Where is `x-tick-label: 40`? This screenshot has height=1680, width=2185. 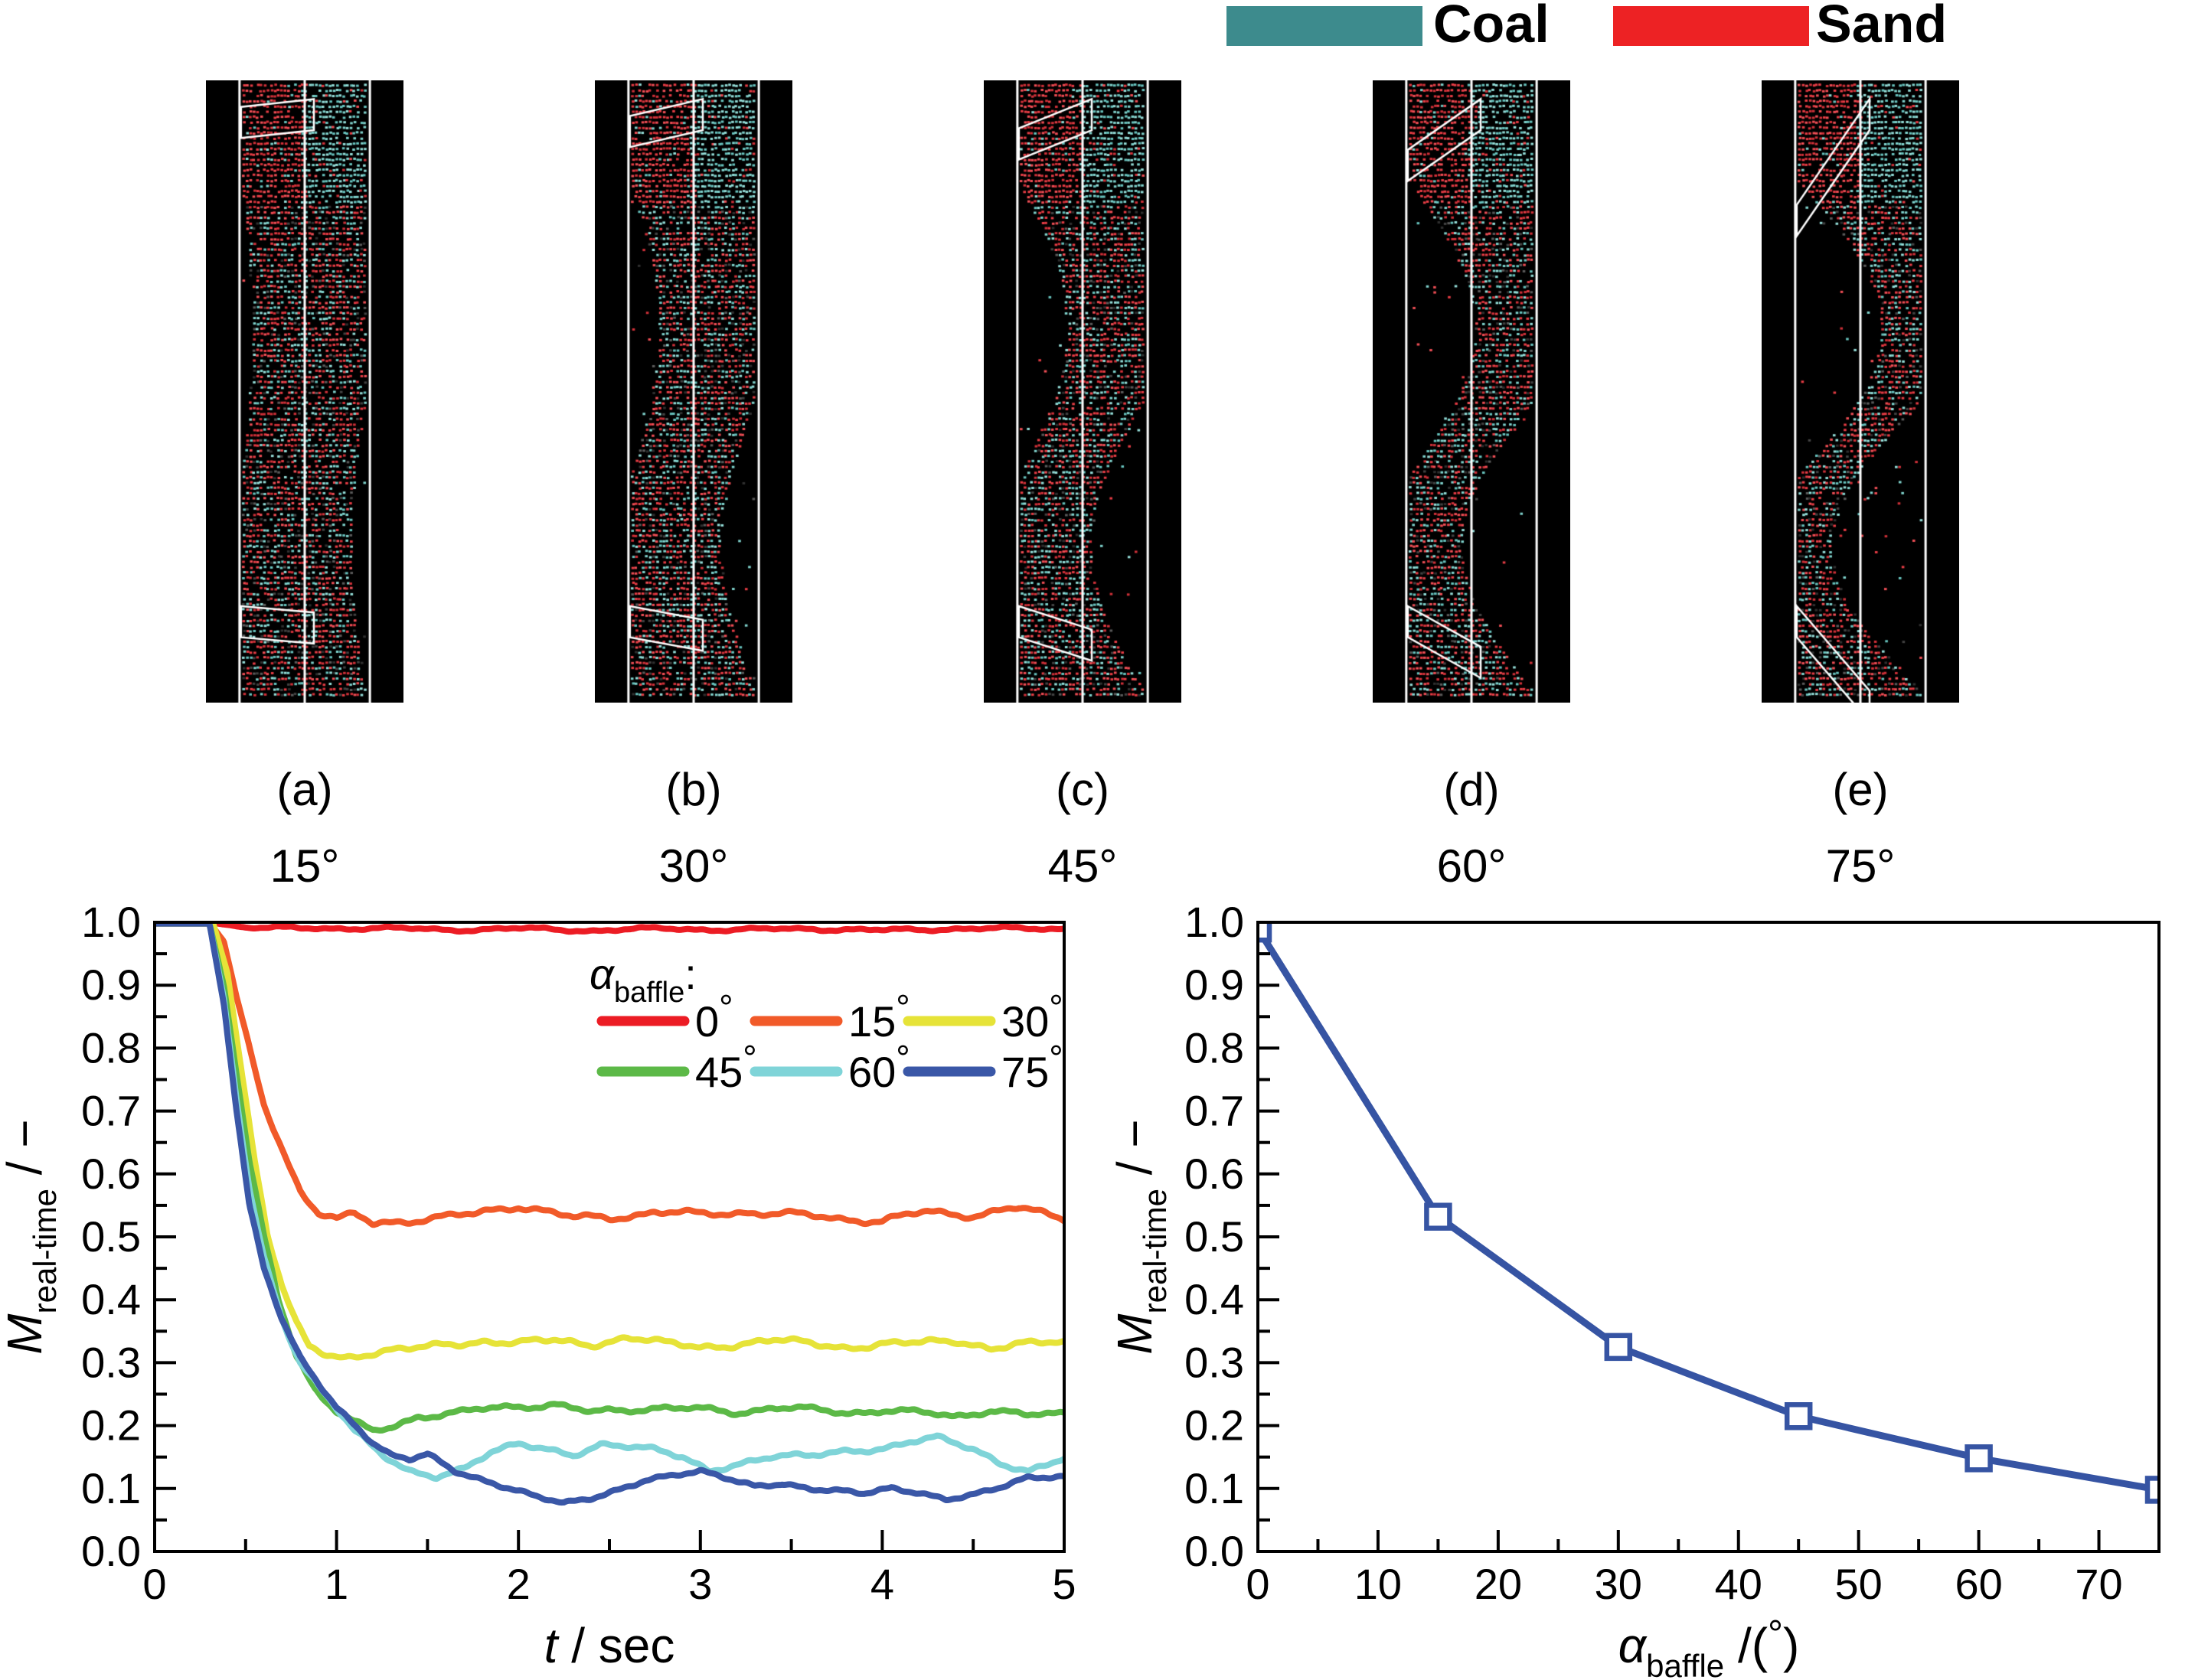 x-tick-label: 40 is located at coordinates (1738, 1584).